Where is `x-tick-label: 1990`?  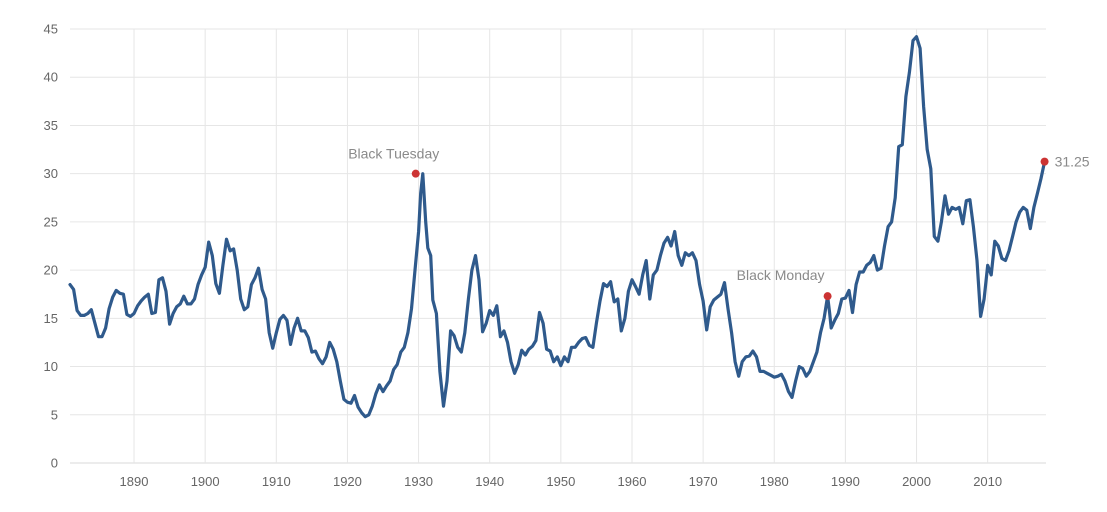
x-tick-label: 1990 is located at coordinates (845, 481).